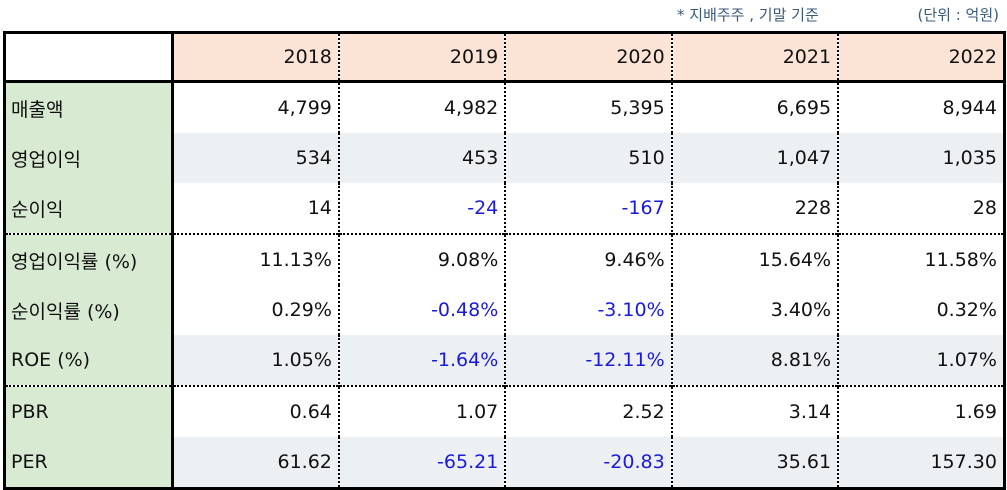 This screenshot has height=490, width=1007. I want to click on value-cell: 2.52, so click(588, 411).